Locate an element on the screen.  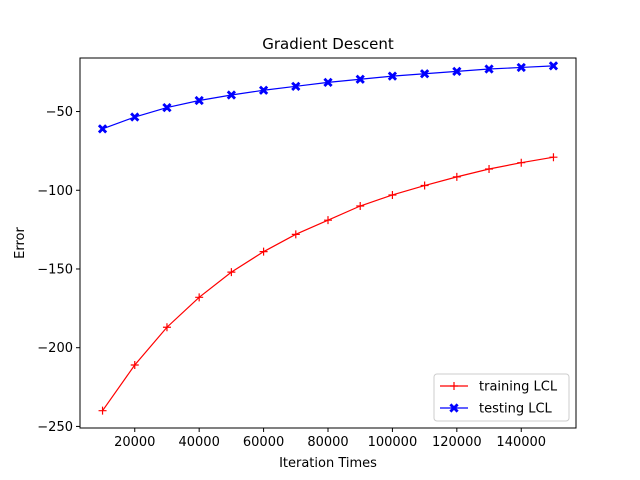
x-axis-label: Iteration Times is located at coordinates (328, 463).